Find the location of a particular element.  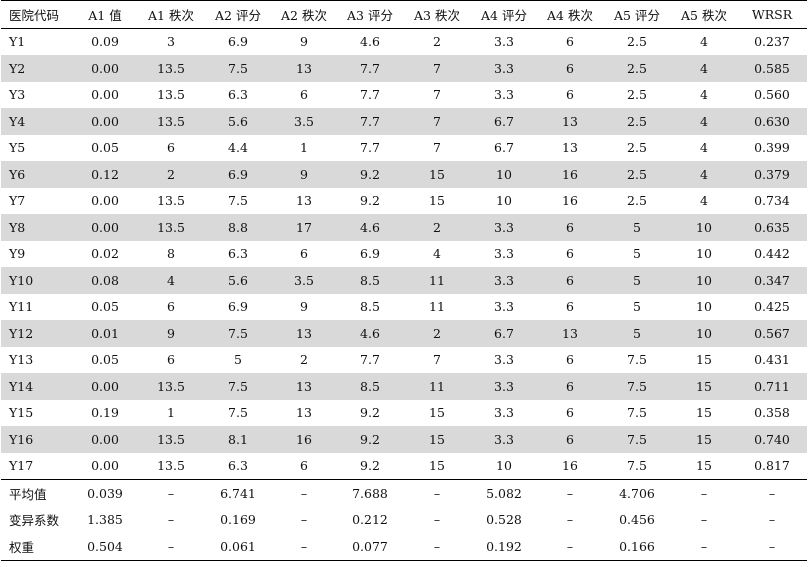

table-cell: 8.1 is located at coordinates (238, 439).